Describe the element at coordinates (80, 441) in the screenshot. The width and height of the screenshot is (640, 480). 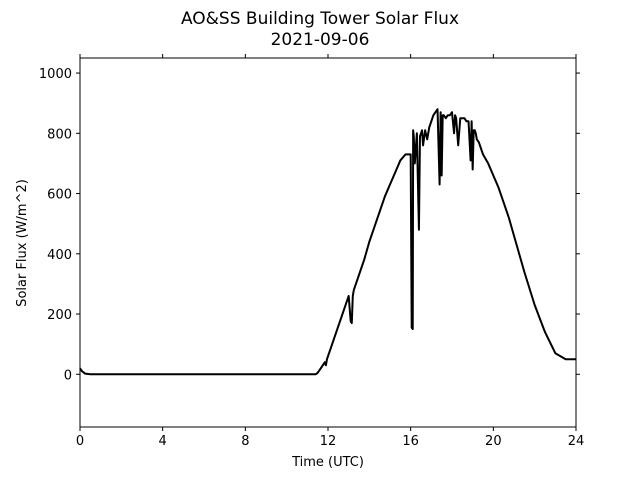
I see `x-tick-label: 0` at that location.